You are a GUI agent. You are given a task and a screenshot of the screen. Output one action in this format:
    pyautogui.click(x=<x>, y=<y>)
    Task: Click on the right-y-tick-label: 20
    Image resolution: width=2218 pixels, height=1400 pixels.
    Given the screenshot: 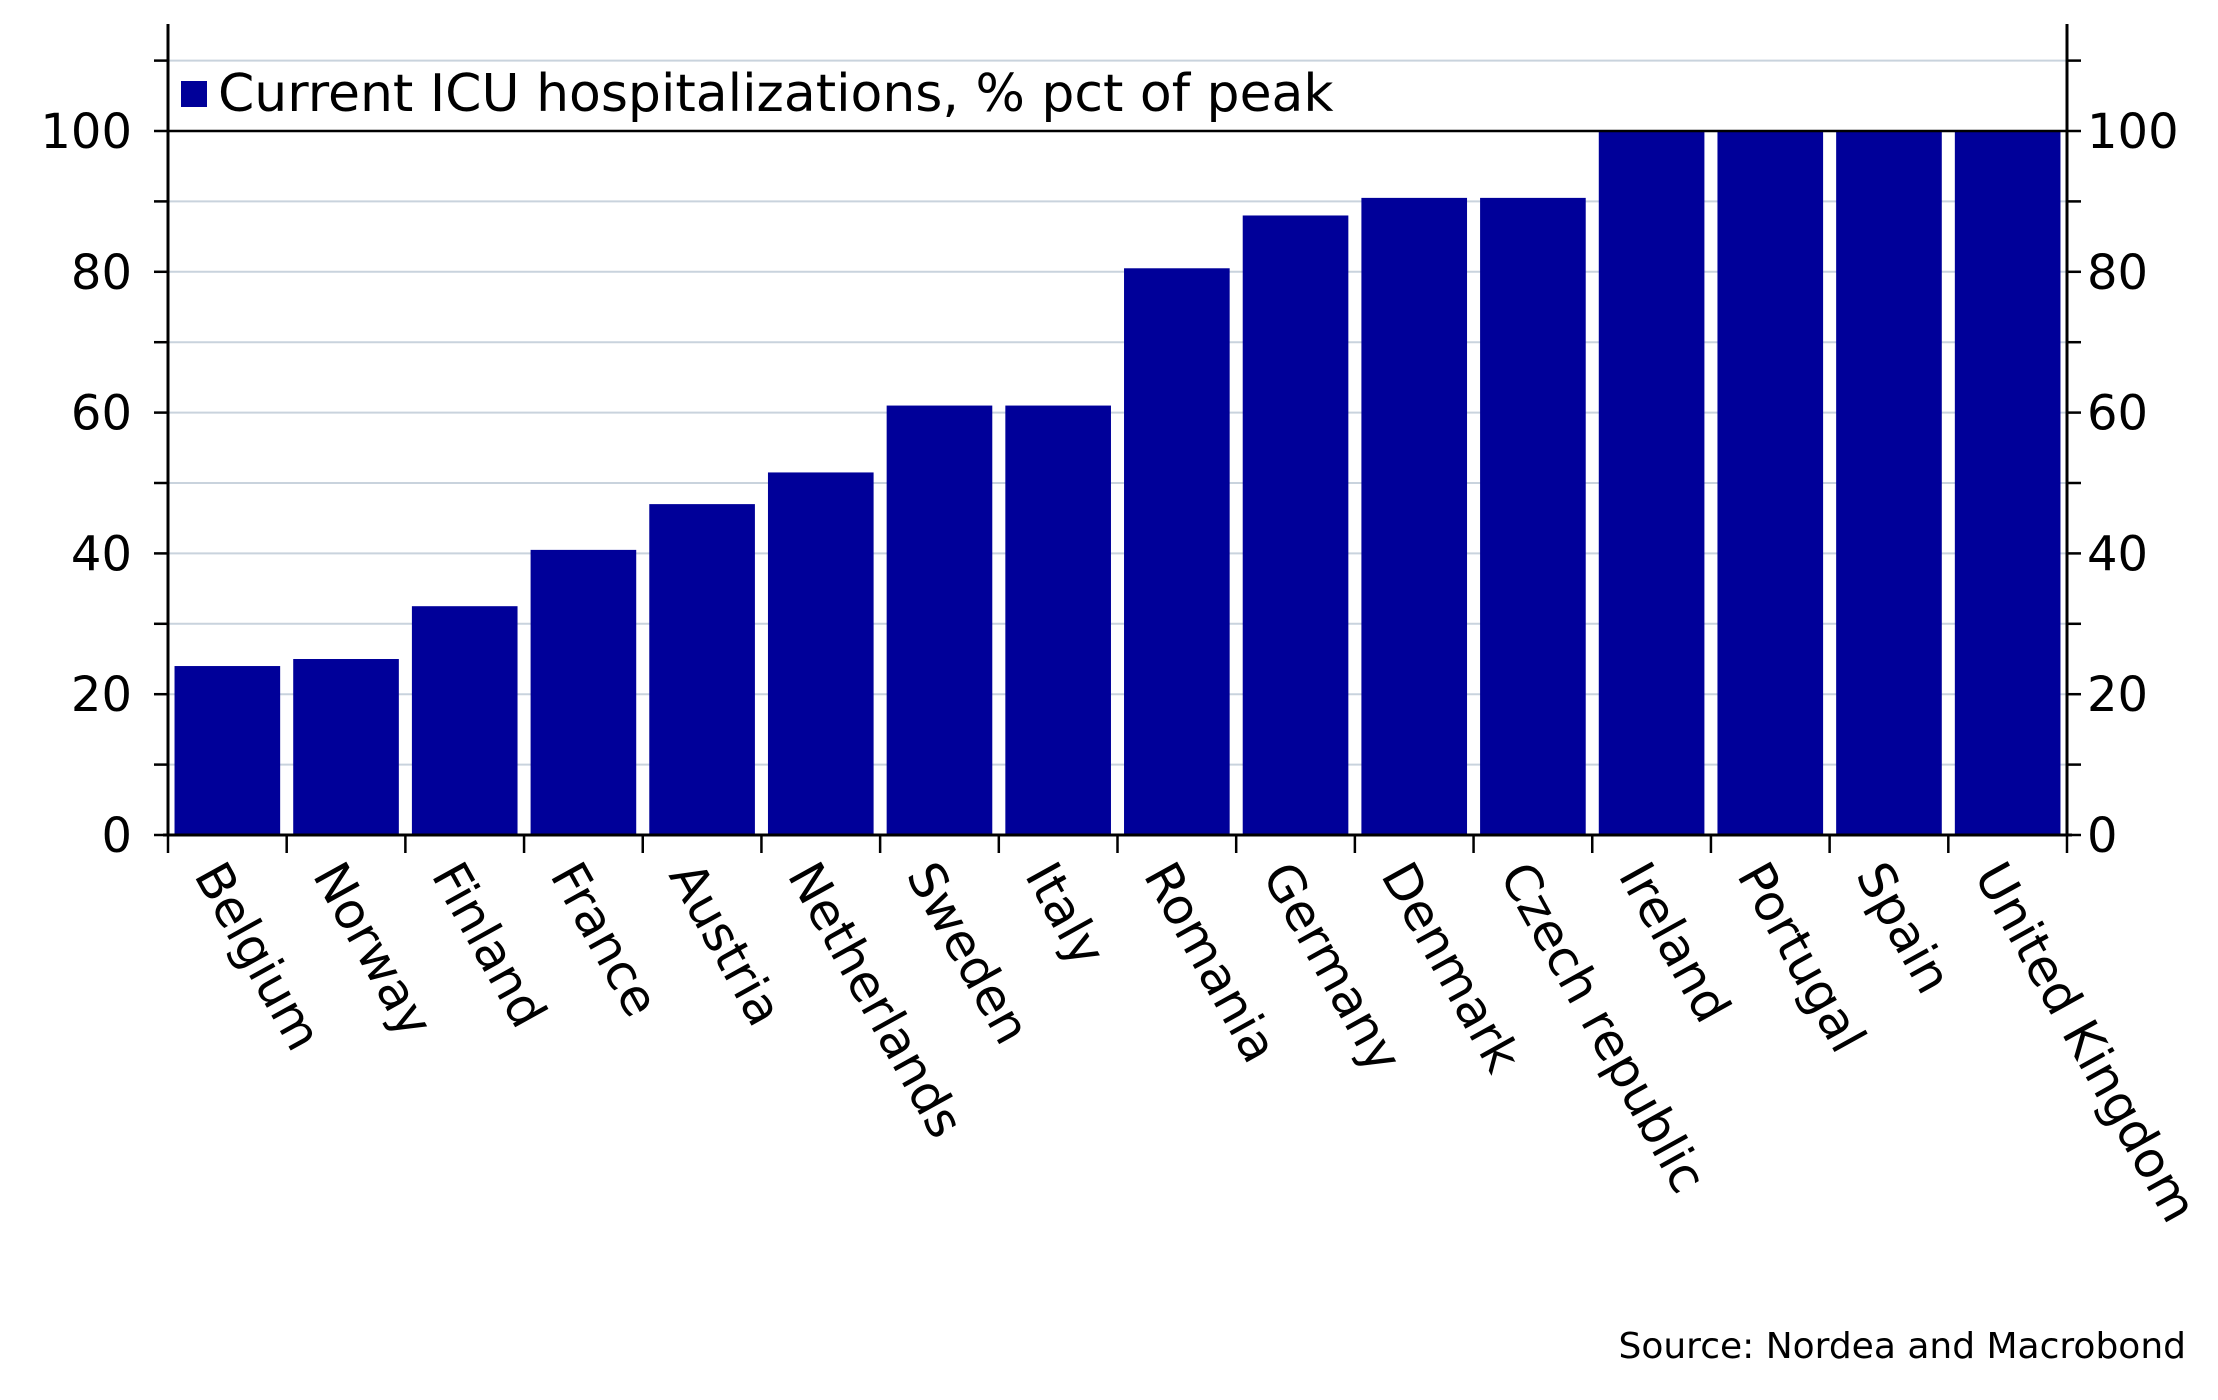 What is the action you would take?
    pyautogui.click(x=2117, y=695)
    